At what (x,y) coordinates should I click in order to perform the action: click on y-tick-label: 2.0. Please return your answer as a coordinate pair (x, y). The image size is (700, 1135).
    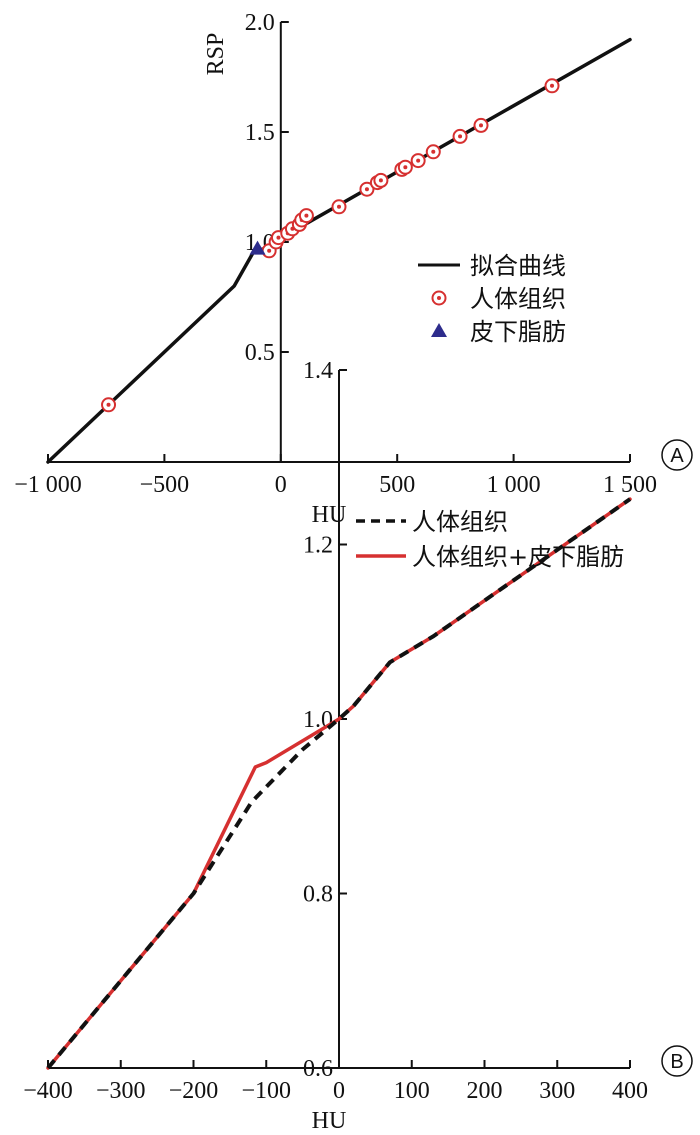
    Looking at the image, I should click on (260, 23).